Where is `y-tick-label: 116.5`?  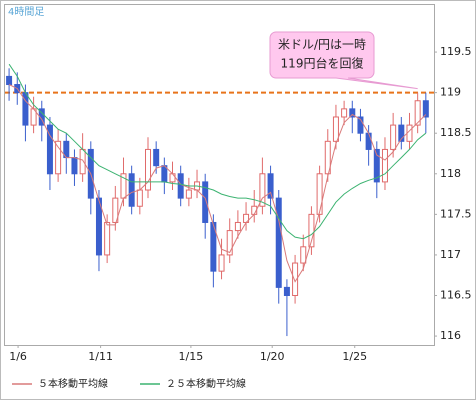 y-tick-label: 116.5 is located at coordinates (456, 295).